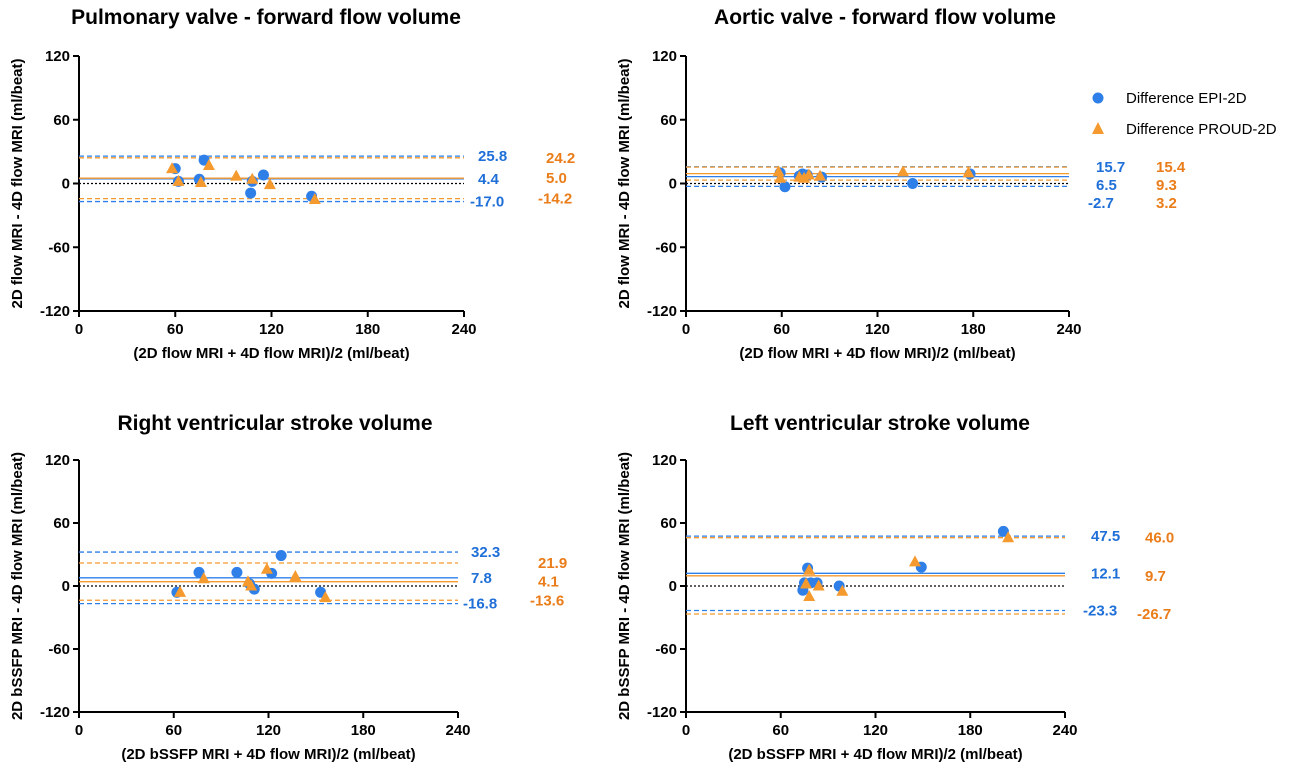  What do you see at coordinates (1186, 98) in the screenshot?
I see `legend-label: Difference EPI-2D` at bounding box center [1186, 98].